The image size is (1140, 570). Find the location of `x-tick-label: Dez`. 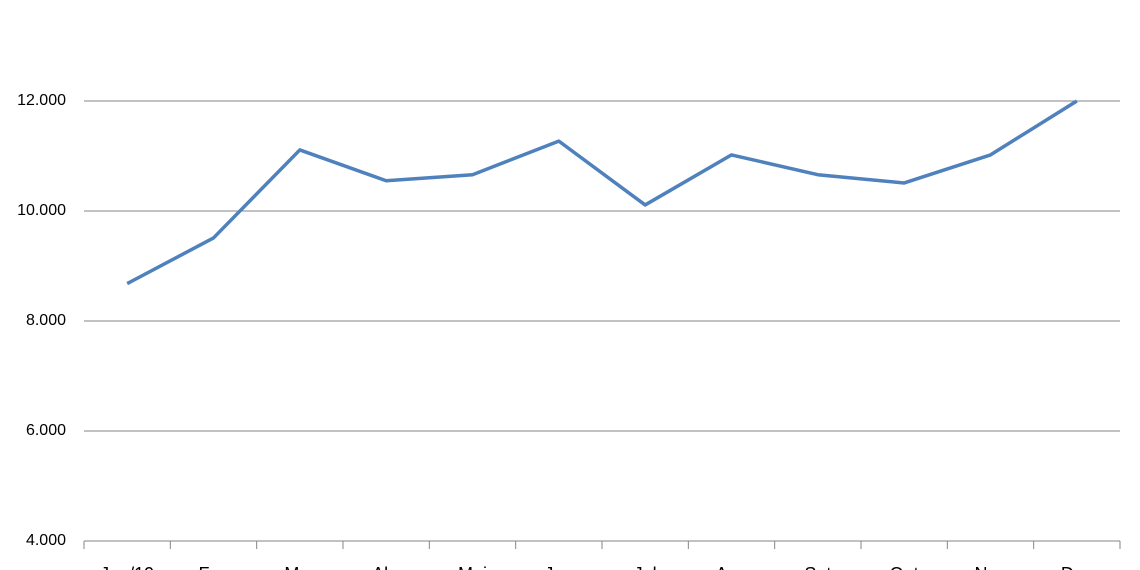

x-tick-label: Dez is located at coordinates (1077, 567).